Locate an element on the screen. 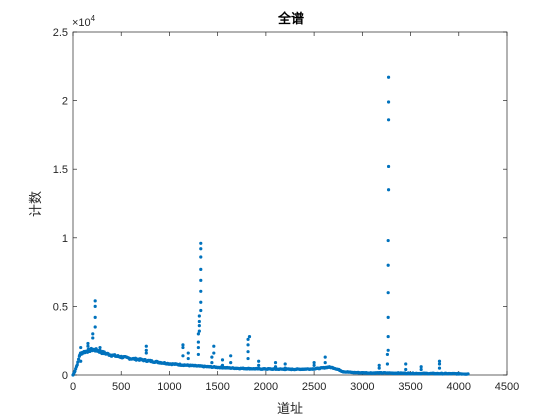 This screenshot has height=420, width=560. x-tick-label: 500 is located at coordinates (121, 387).